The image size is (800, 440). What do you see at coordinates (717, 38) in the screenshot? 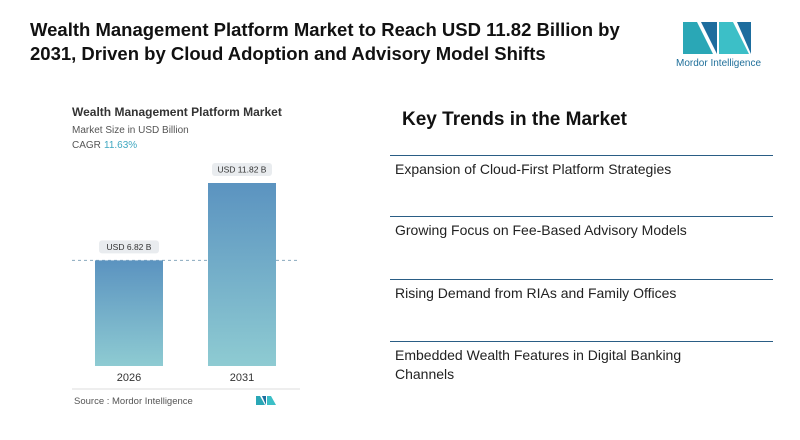
I see `logo-icon` at bounding box center [717, 38].